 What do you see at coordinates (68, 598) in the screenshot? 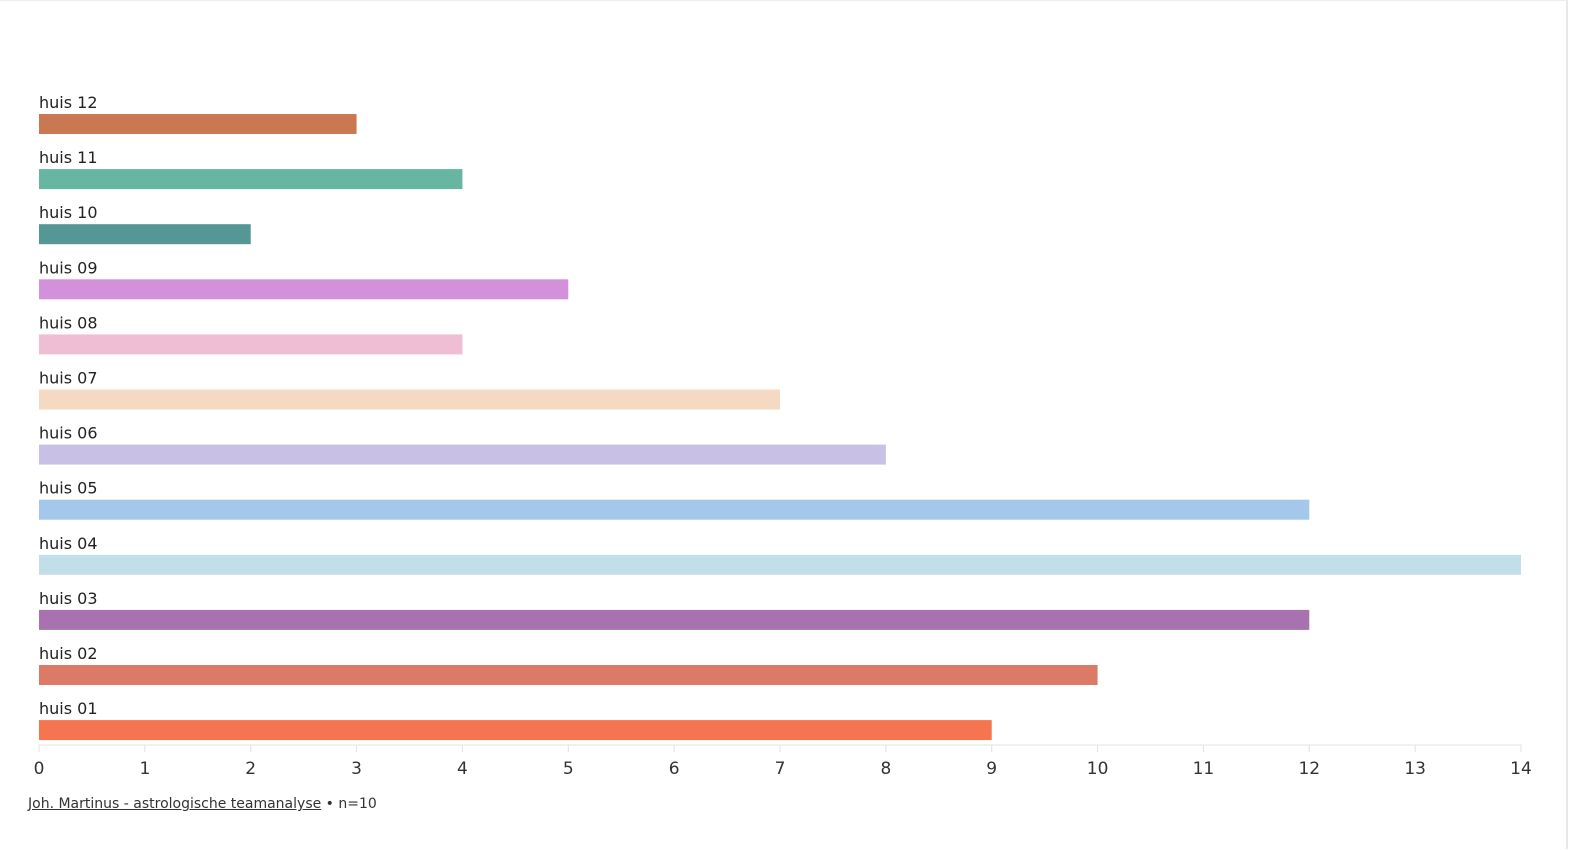
I see `category-label: huis 03` at bounding box center [68, 598].